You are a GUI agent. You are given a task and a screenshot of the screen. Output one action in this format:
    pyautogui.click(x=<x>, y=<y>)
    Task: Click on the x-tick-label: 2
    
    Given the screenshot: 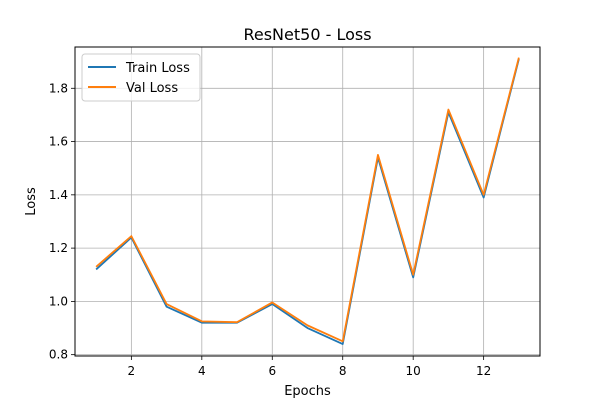 What is the action you would take?
    pyautogui.click(x=132, y=371)
    